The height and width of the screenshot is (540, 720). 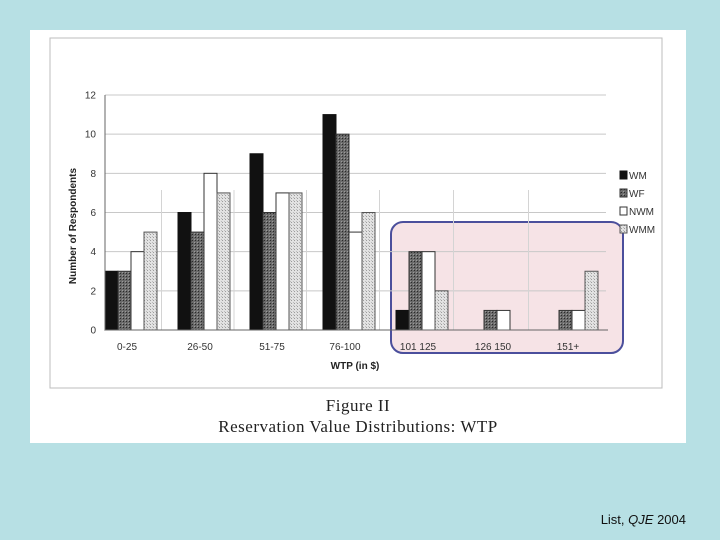 What do you see at coordinates (623, 175) in the screenshot?
I see `legend-swatch-wm` at bounding box center [623, 175].